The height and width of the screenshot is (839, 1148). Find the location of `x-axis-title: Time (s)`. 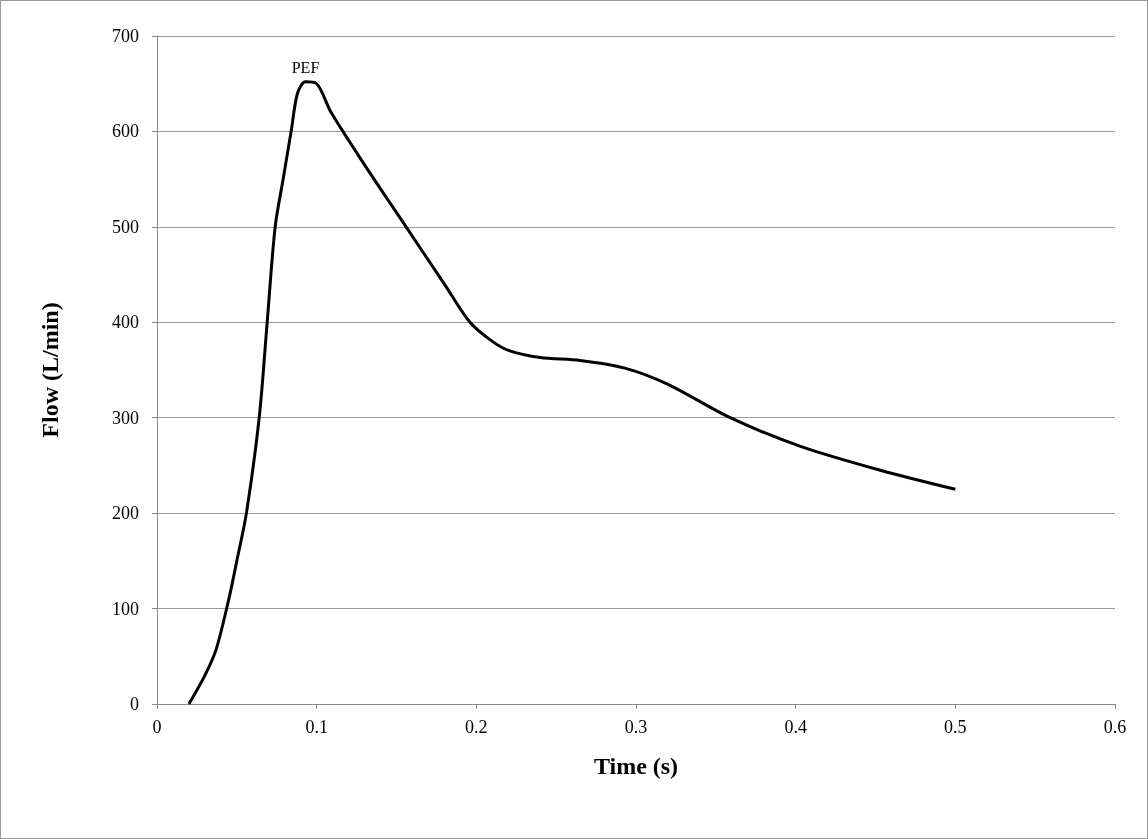

x-axis-title: Time (s) is located at coordinates (636, 766).